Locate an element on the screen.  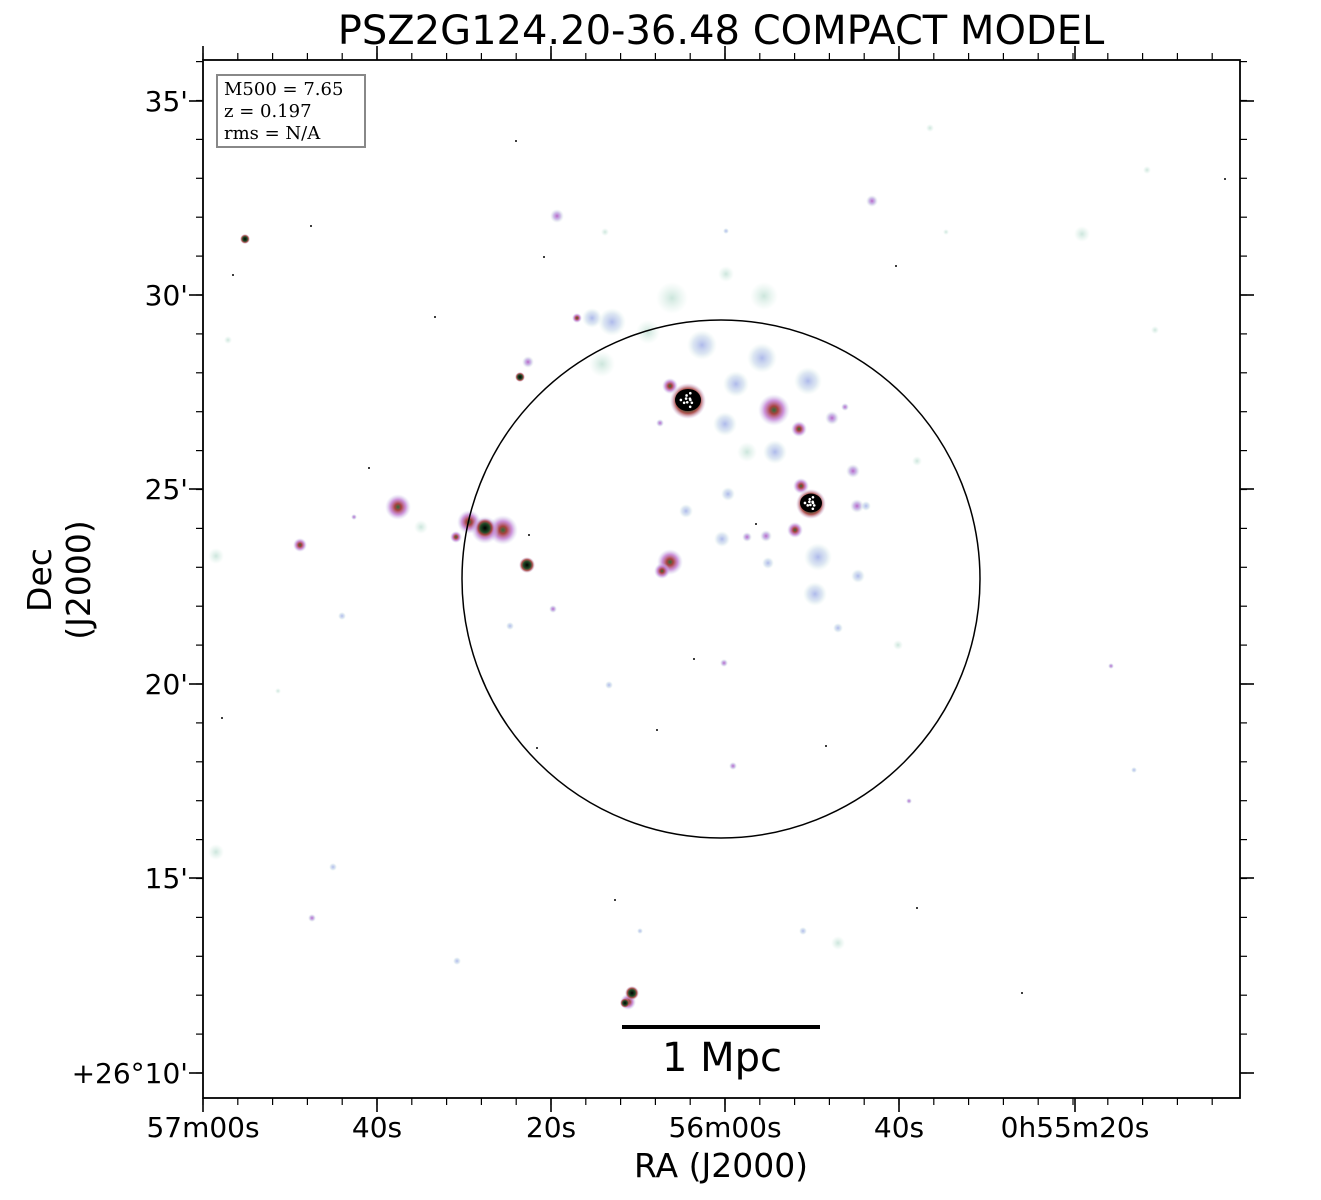
y-tick-label: 15' is located at coordinates (166, 878).